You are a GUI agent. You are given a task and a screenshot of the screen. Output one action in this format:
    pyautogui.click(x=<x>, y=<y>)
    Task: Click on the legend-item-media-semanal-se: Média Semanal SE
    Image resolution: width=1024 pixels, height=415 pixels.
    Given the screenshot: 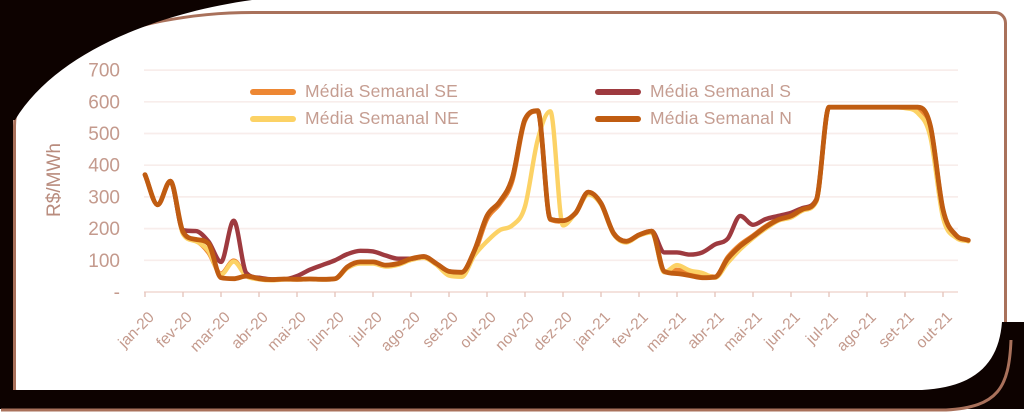 What is the action you would take?
    pyautogui.click(x=354, y=91)
    